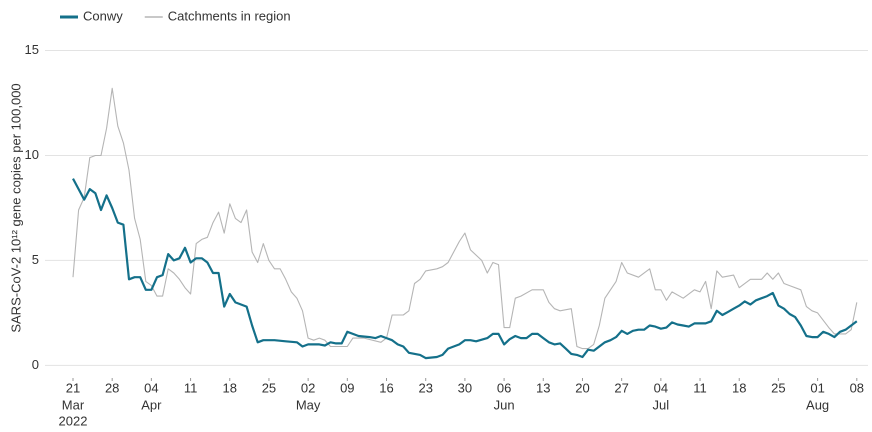 The image size is (872, 432). What do you see at coordinates (32, 154) in the screenshot?
I see `y-tick-label: 10` at bounding box center [32, 154].